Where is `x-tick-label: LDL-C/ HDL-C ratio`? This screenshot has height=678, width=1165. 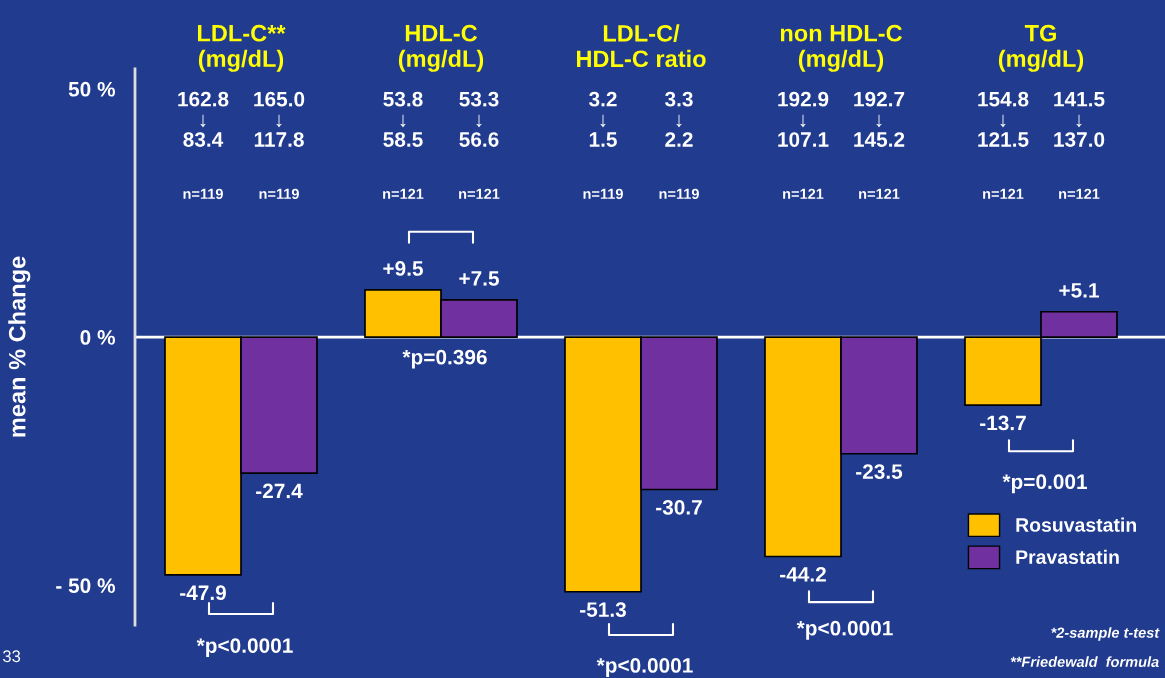
x-tick-label: LDL-C/ HDL-C ratio is located at coordinates (641, 46).